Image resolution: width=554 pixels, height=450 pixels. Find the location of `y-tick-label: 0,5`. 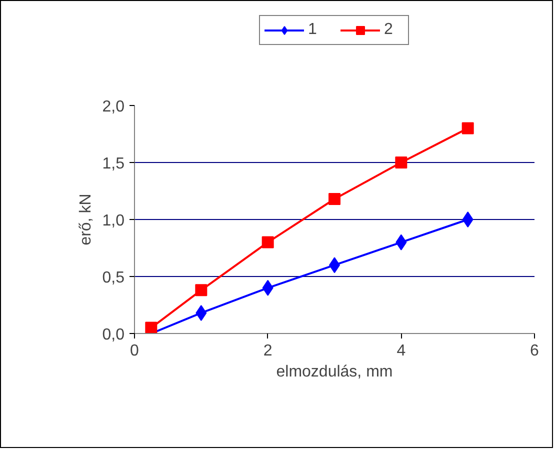

y-tick-label: 0,5 is located at coordinates (113, 278).